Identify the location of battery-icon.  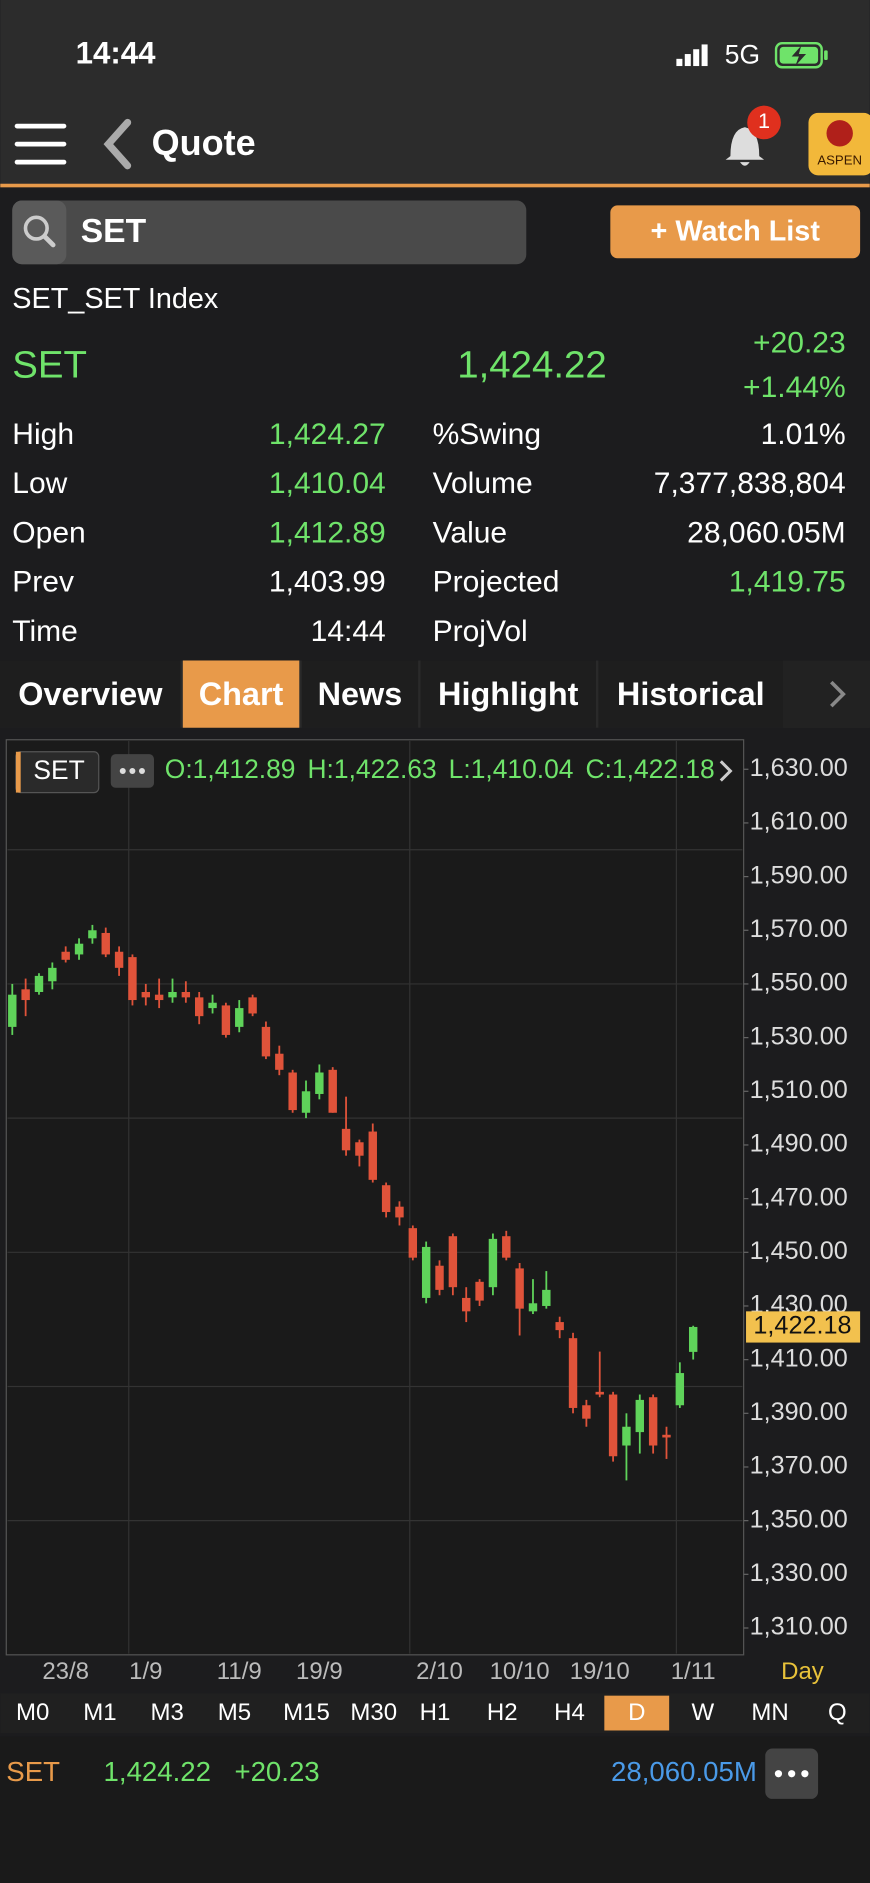
(801, 55).